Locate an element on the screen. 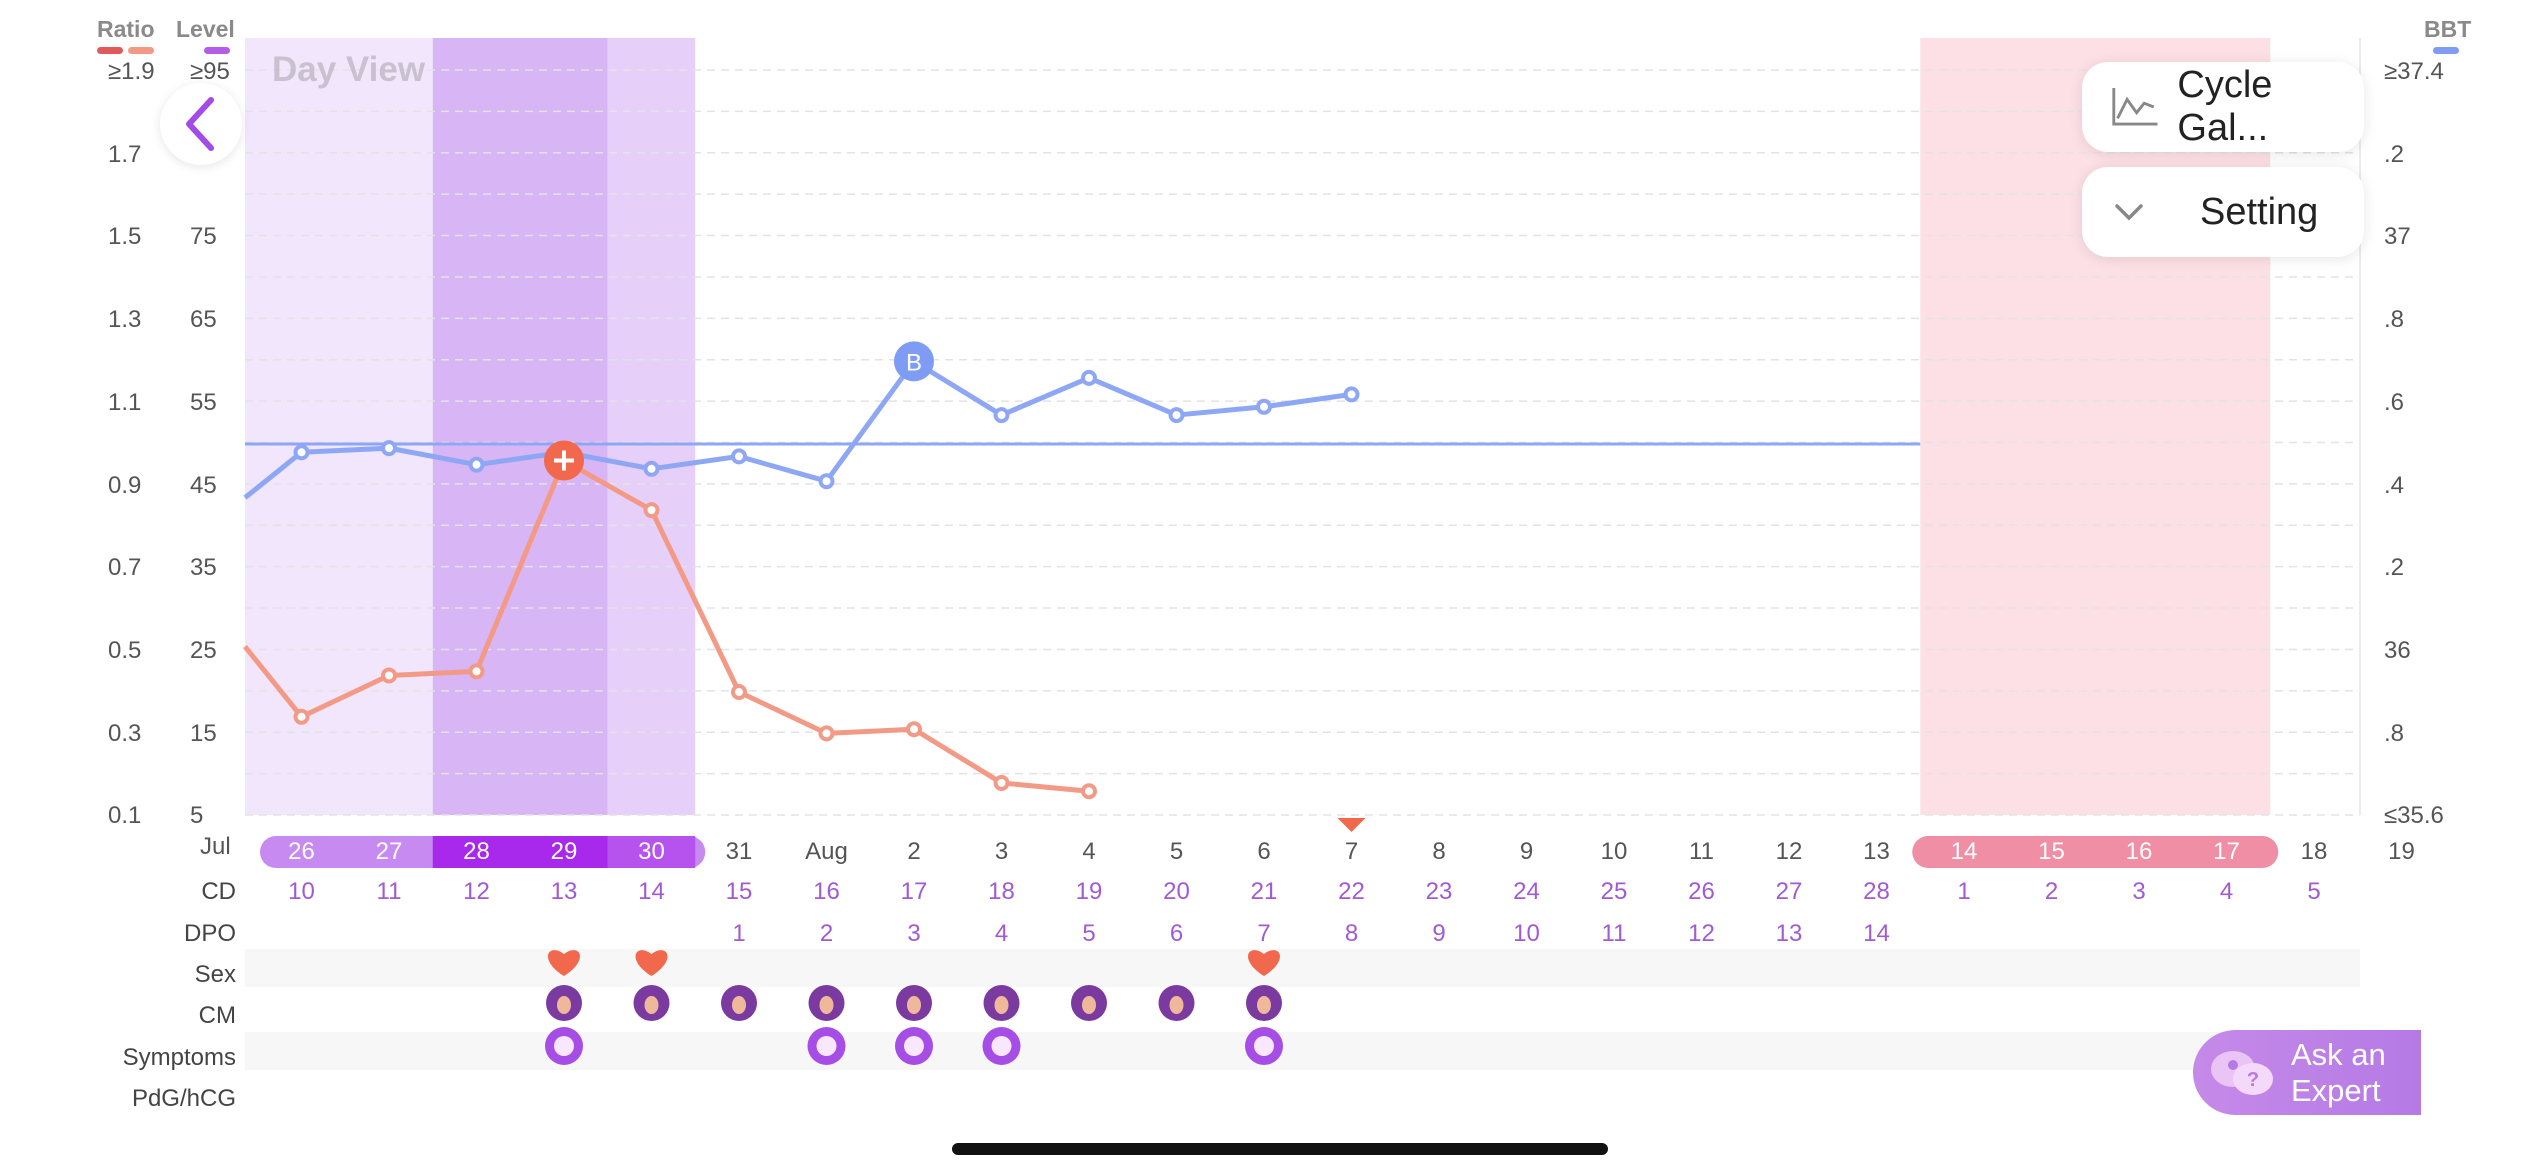  date-cell: 30 is located at coordinates (651, 851).